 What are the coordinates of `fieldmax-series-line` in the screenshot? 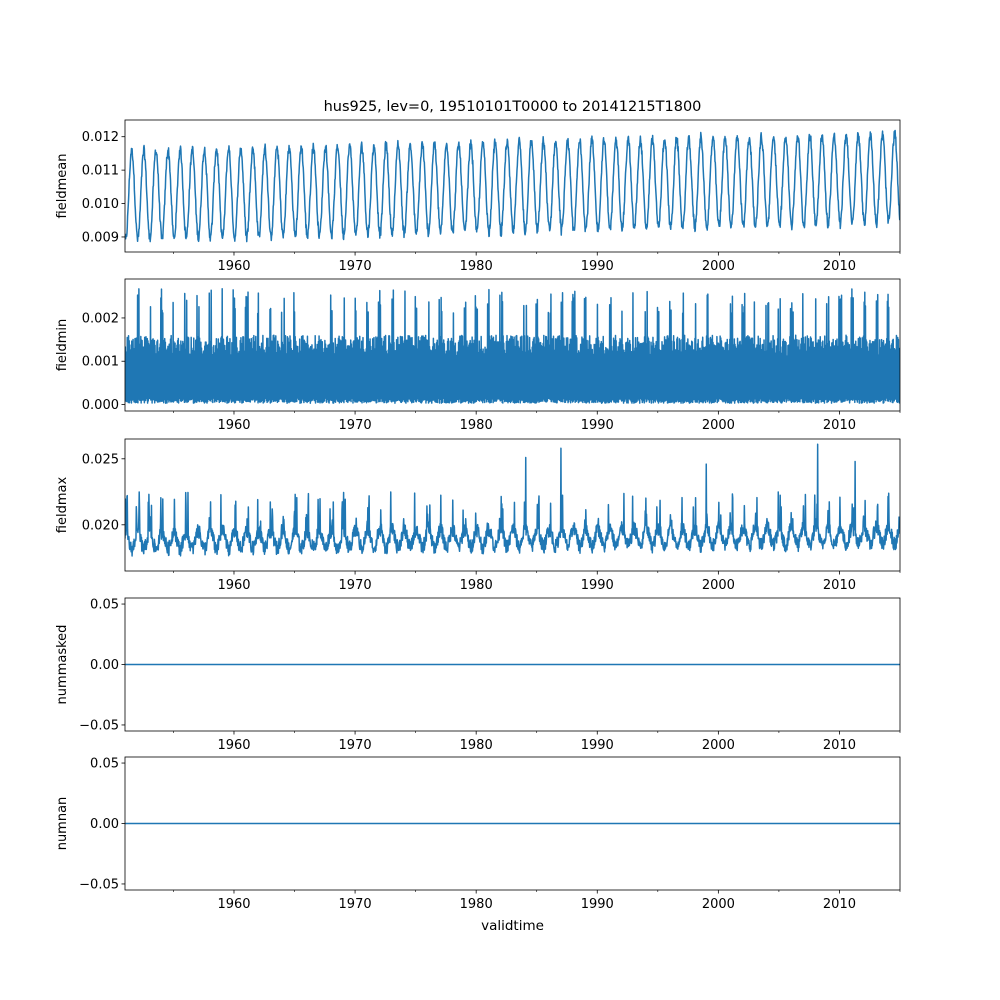 It's located at (512, 500).